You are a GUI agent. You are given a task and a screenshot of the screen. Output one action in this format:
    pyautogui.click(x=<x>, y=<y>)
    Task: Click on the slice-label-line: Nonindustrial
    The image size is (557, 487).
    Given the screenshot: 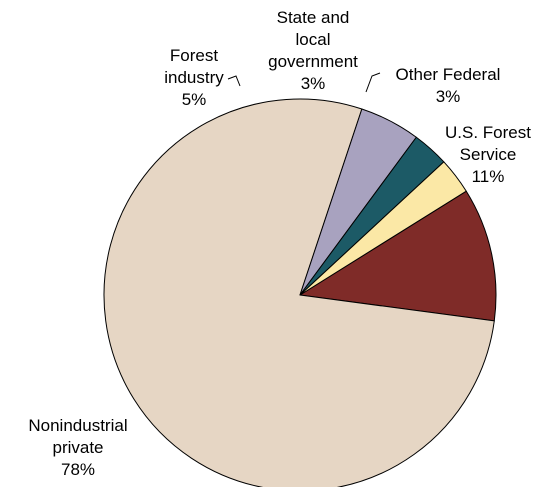 What is the action you would take?
    pyautogui.click(x=77, y=425)
    